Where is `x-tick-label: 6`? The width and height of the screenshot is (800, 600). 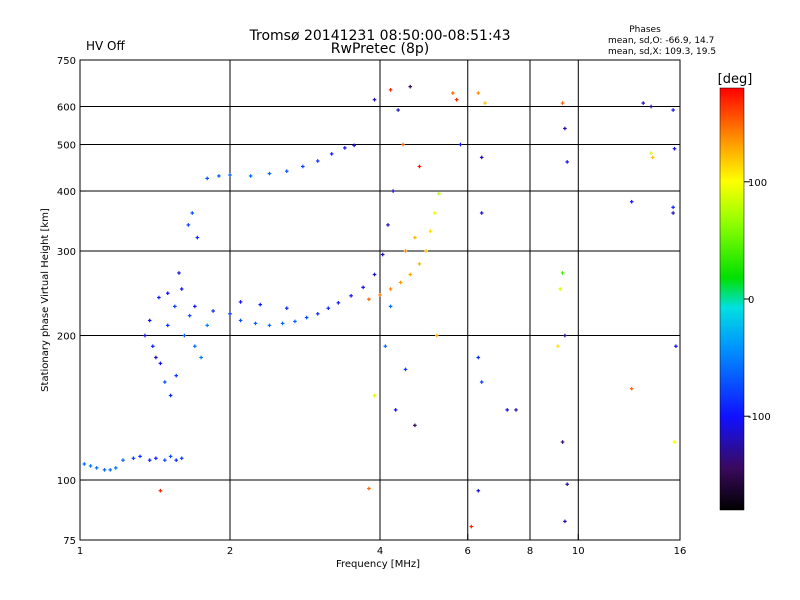
x-tick-label: 6 is located at coordinates (468, 551).